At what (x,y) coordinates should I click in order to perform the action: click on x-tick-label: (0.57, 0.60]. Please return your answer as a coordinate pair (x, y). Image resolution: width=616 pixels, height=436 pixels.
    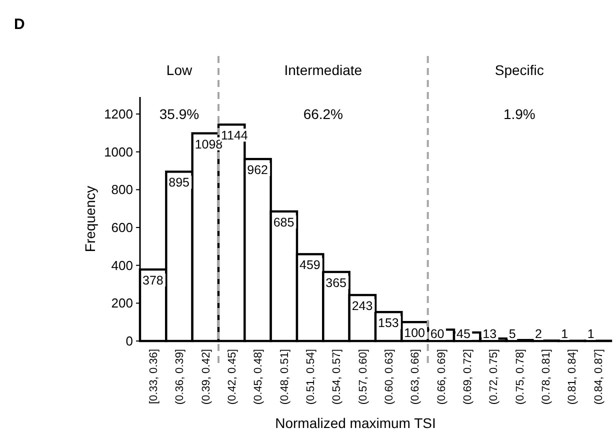
    Looking at the image, I should click on (363, 377).